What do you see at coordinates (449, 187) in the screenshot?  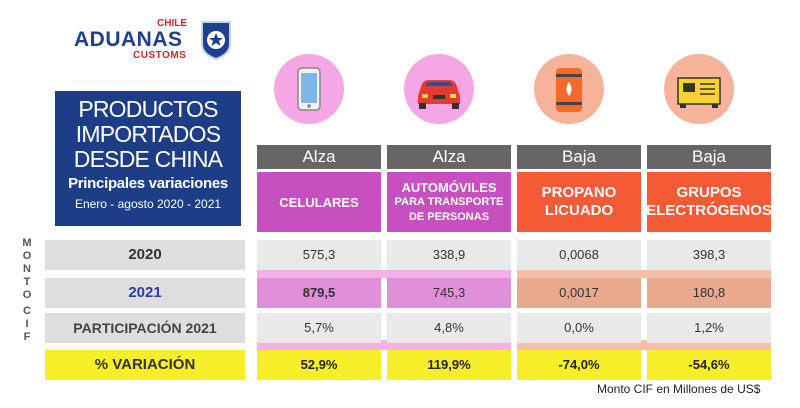 I see `product-name-line: AUTOMÓVILES` at bounding box center [449, 187].